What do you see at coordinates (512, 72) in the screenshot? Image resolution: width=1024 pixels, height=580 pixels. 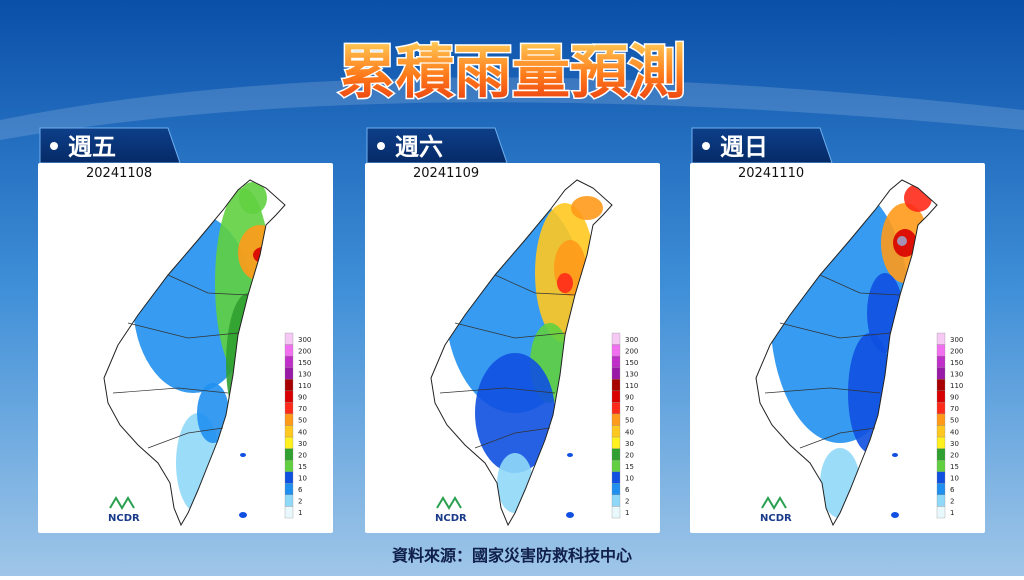 I see `title: 累積雨量預測` at bounding box center [512, 72].